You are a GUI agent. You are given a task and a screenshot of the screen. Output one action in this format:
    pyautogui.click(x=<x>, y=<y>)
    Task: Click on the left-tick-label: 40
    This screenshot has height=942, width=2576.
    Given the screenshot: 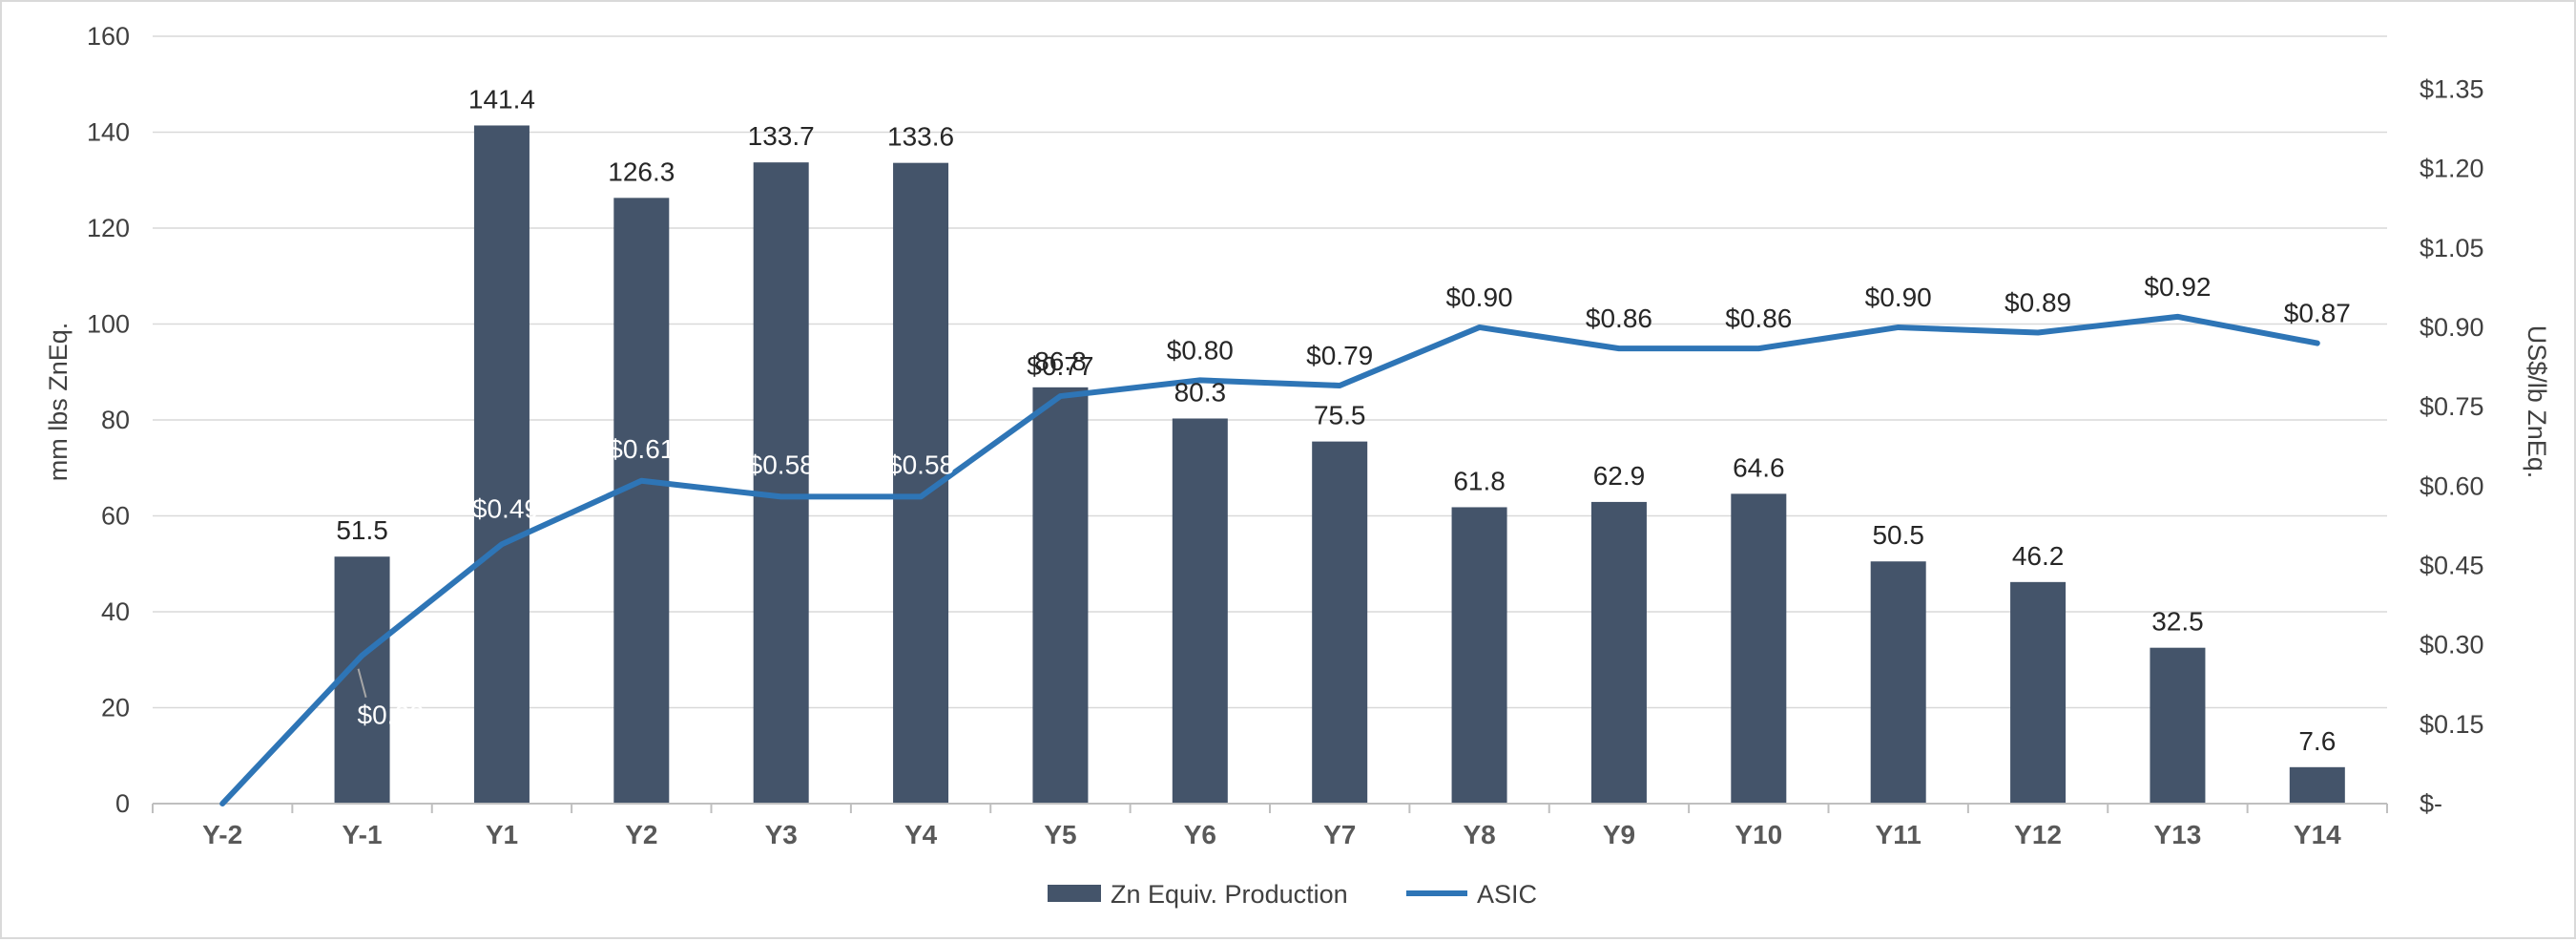 What is the action you would take?
    pyautogui.click(x=115, y=612)
    